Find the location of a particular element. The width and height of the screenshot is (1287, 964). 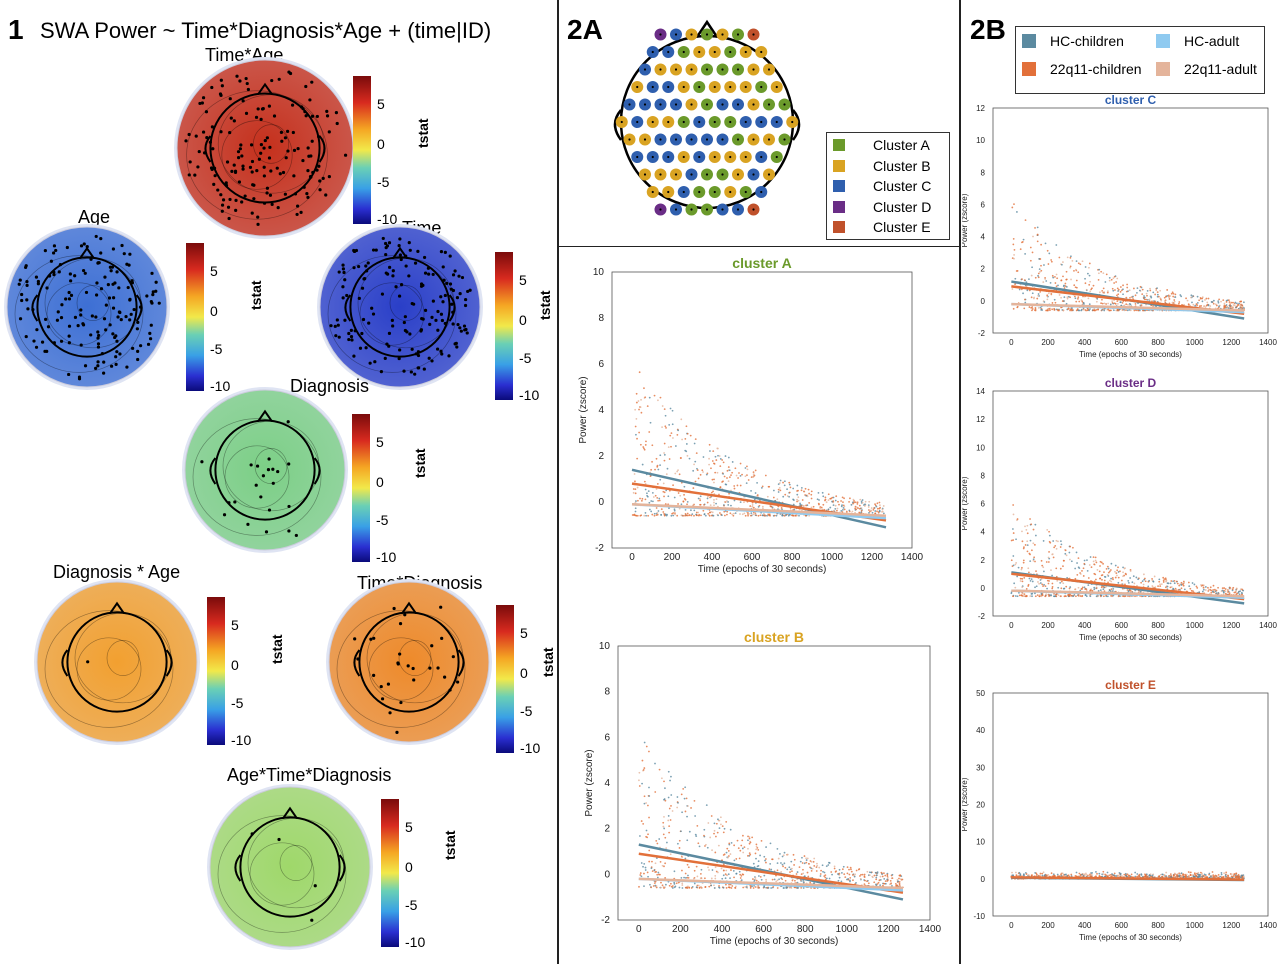

legend-item-hc-children: HC-children is located at coordinates (1073, 41).